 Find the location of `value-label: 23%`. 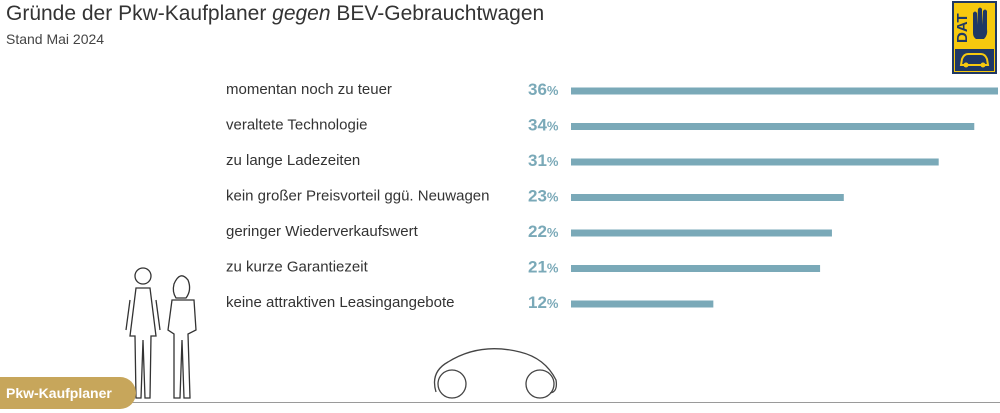

value-label: 23% is located at coordinates (543, 196).